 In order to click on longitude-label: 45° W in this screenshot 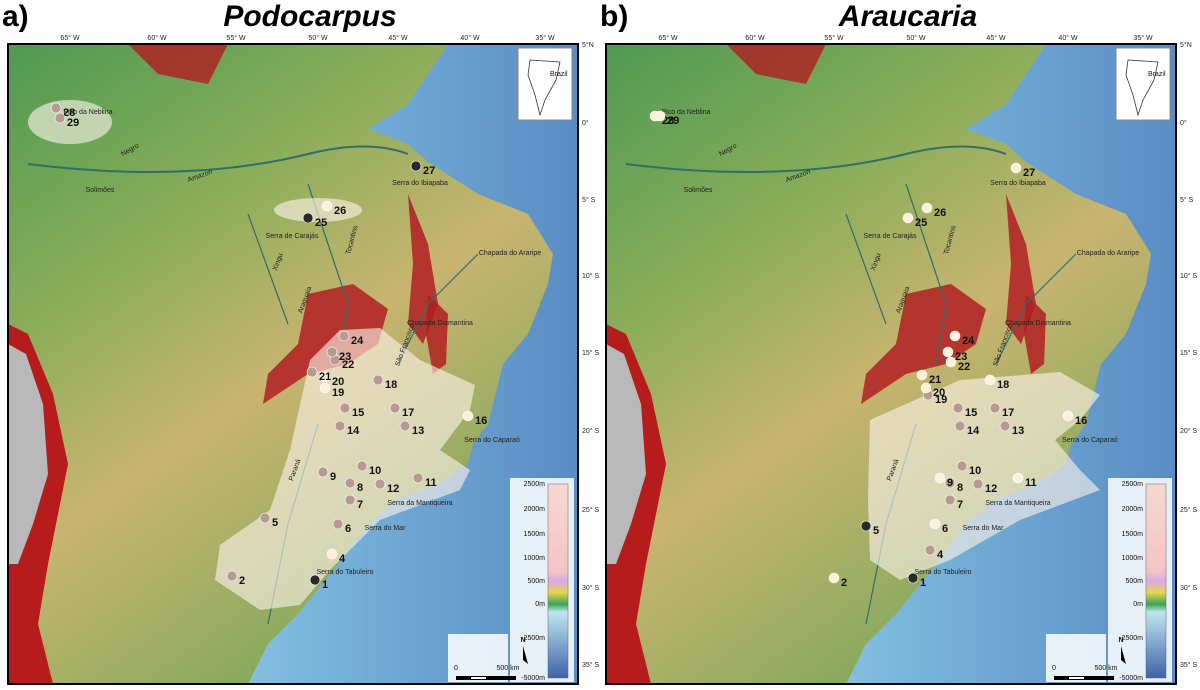, I will do `click(398, 38)`.